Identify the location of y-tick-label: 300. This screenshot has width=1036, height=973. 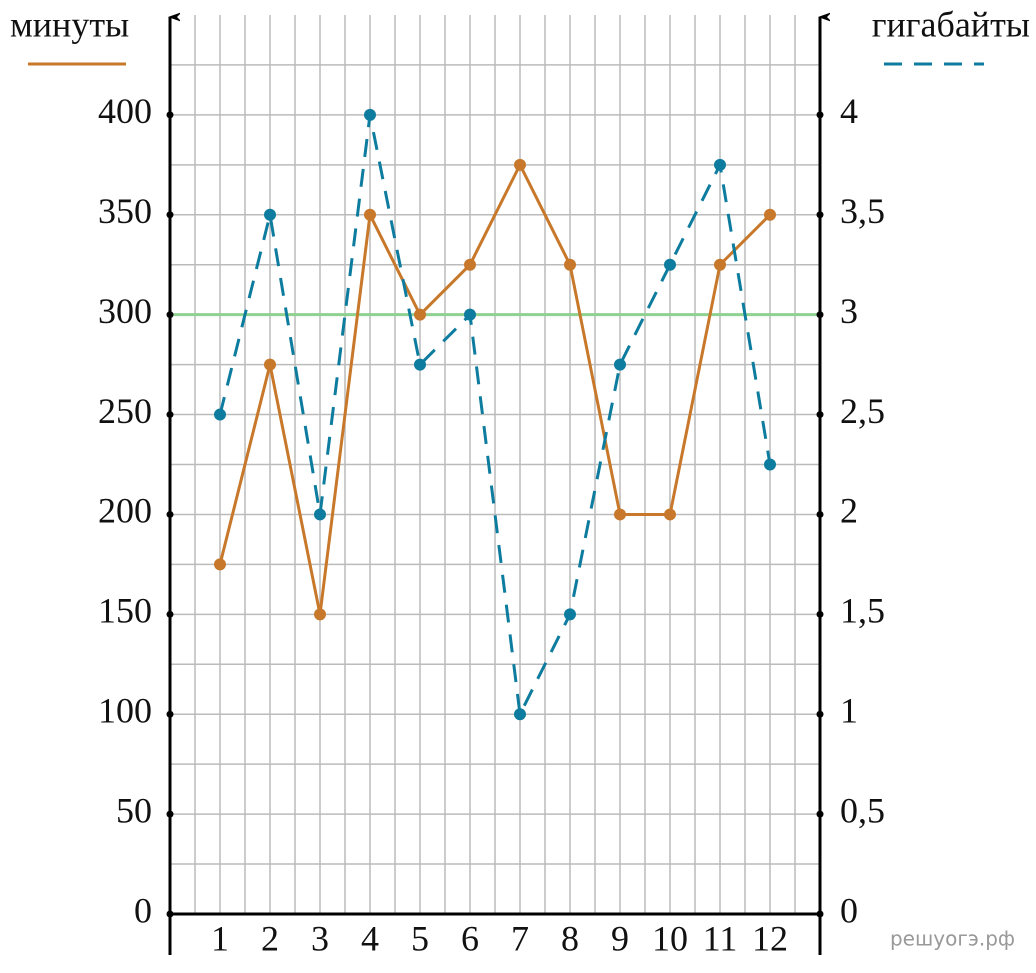
(125, 311).